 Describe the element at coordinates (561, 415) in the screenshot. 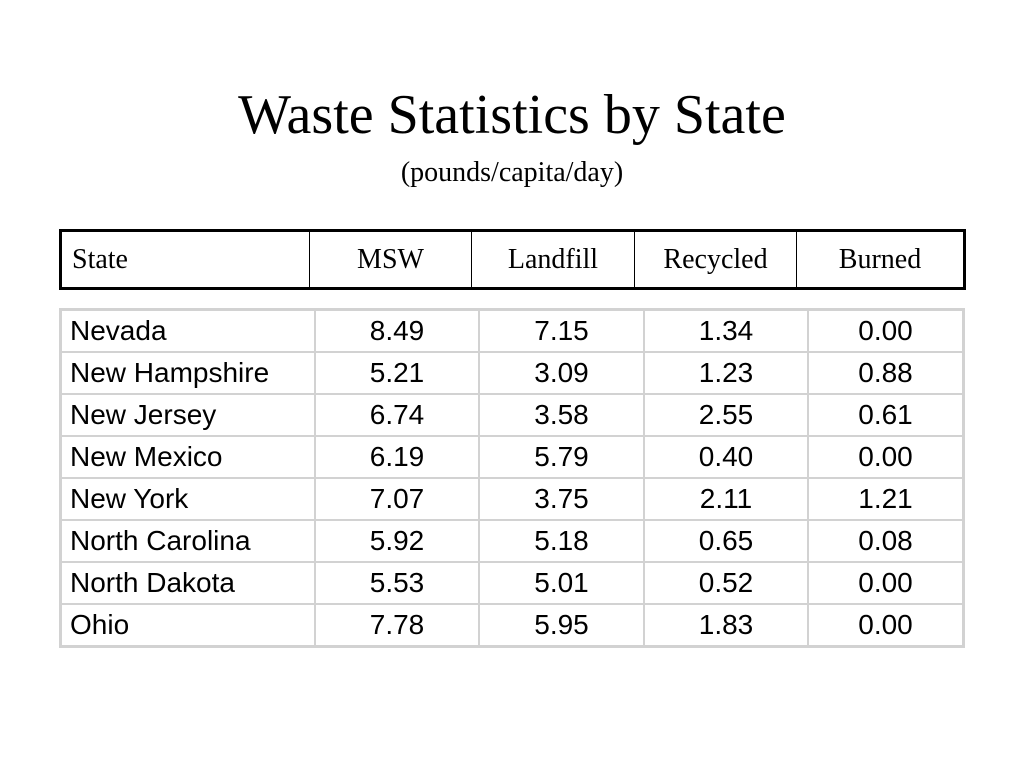

I see `cell-landfill: 3.58` at that location.